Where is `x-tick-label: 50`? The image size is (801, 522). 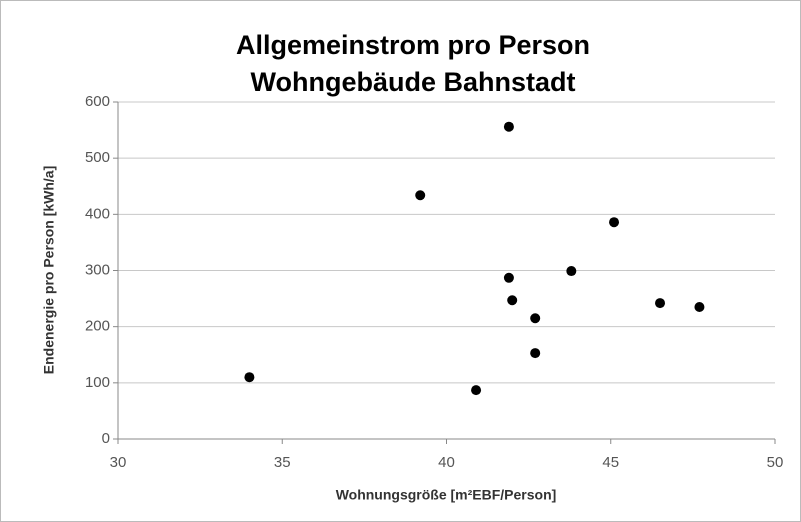 x-tick-label: 50 is located at coordinates (775, 462).